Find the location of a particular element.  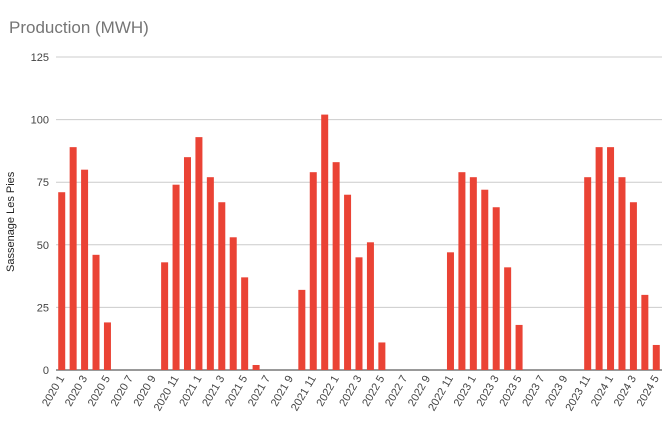

x-tick-label: 2024 5 is located at coordinates (648, 391).